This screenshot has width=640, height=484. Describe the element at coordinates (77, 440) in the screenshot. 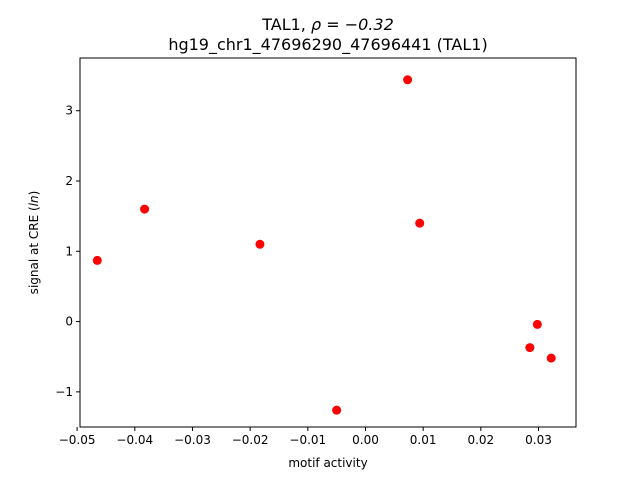

I see `x-tick-label: −0.05` at that location.